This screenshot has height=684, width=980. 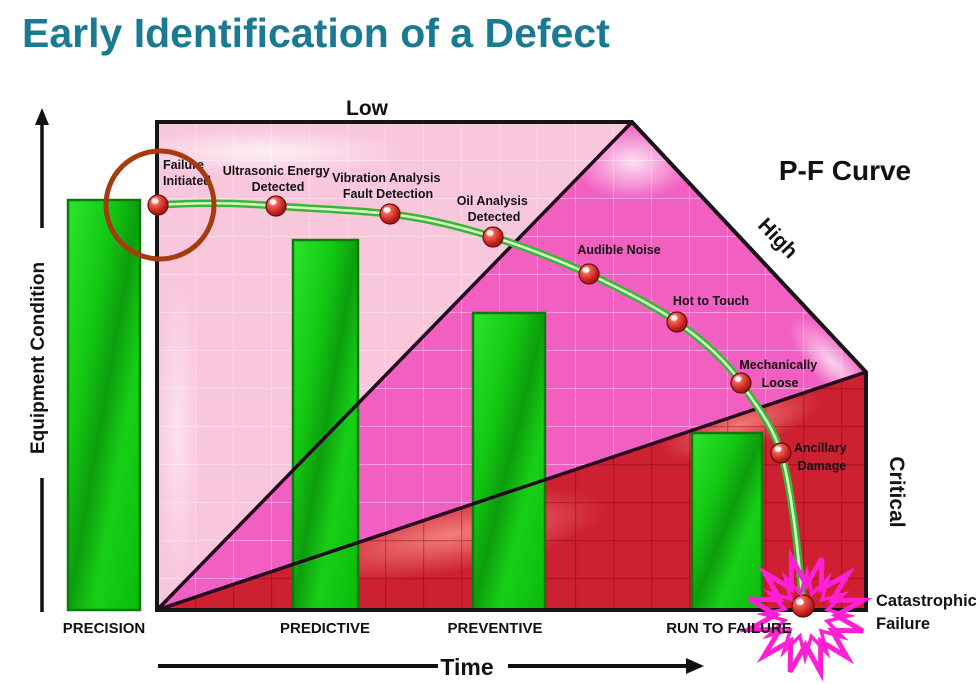 I want to click on marker-oil, so click(x=493, y=237).